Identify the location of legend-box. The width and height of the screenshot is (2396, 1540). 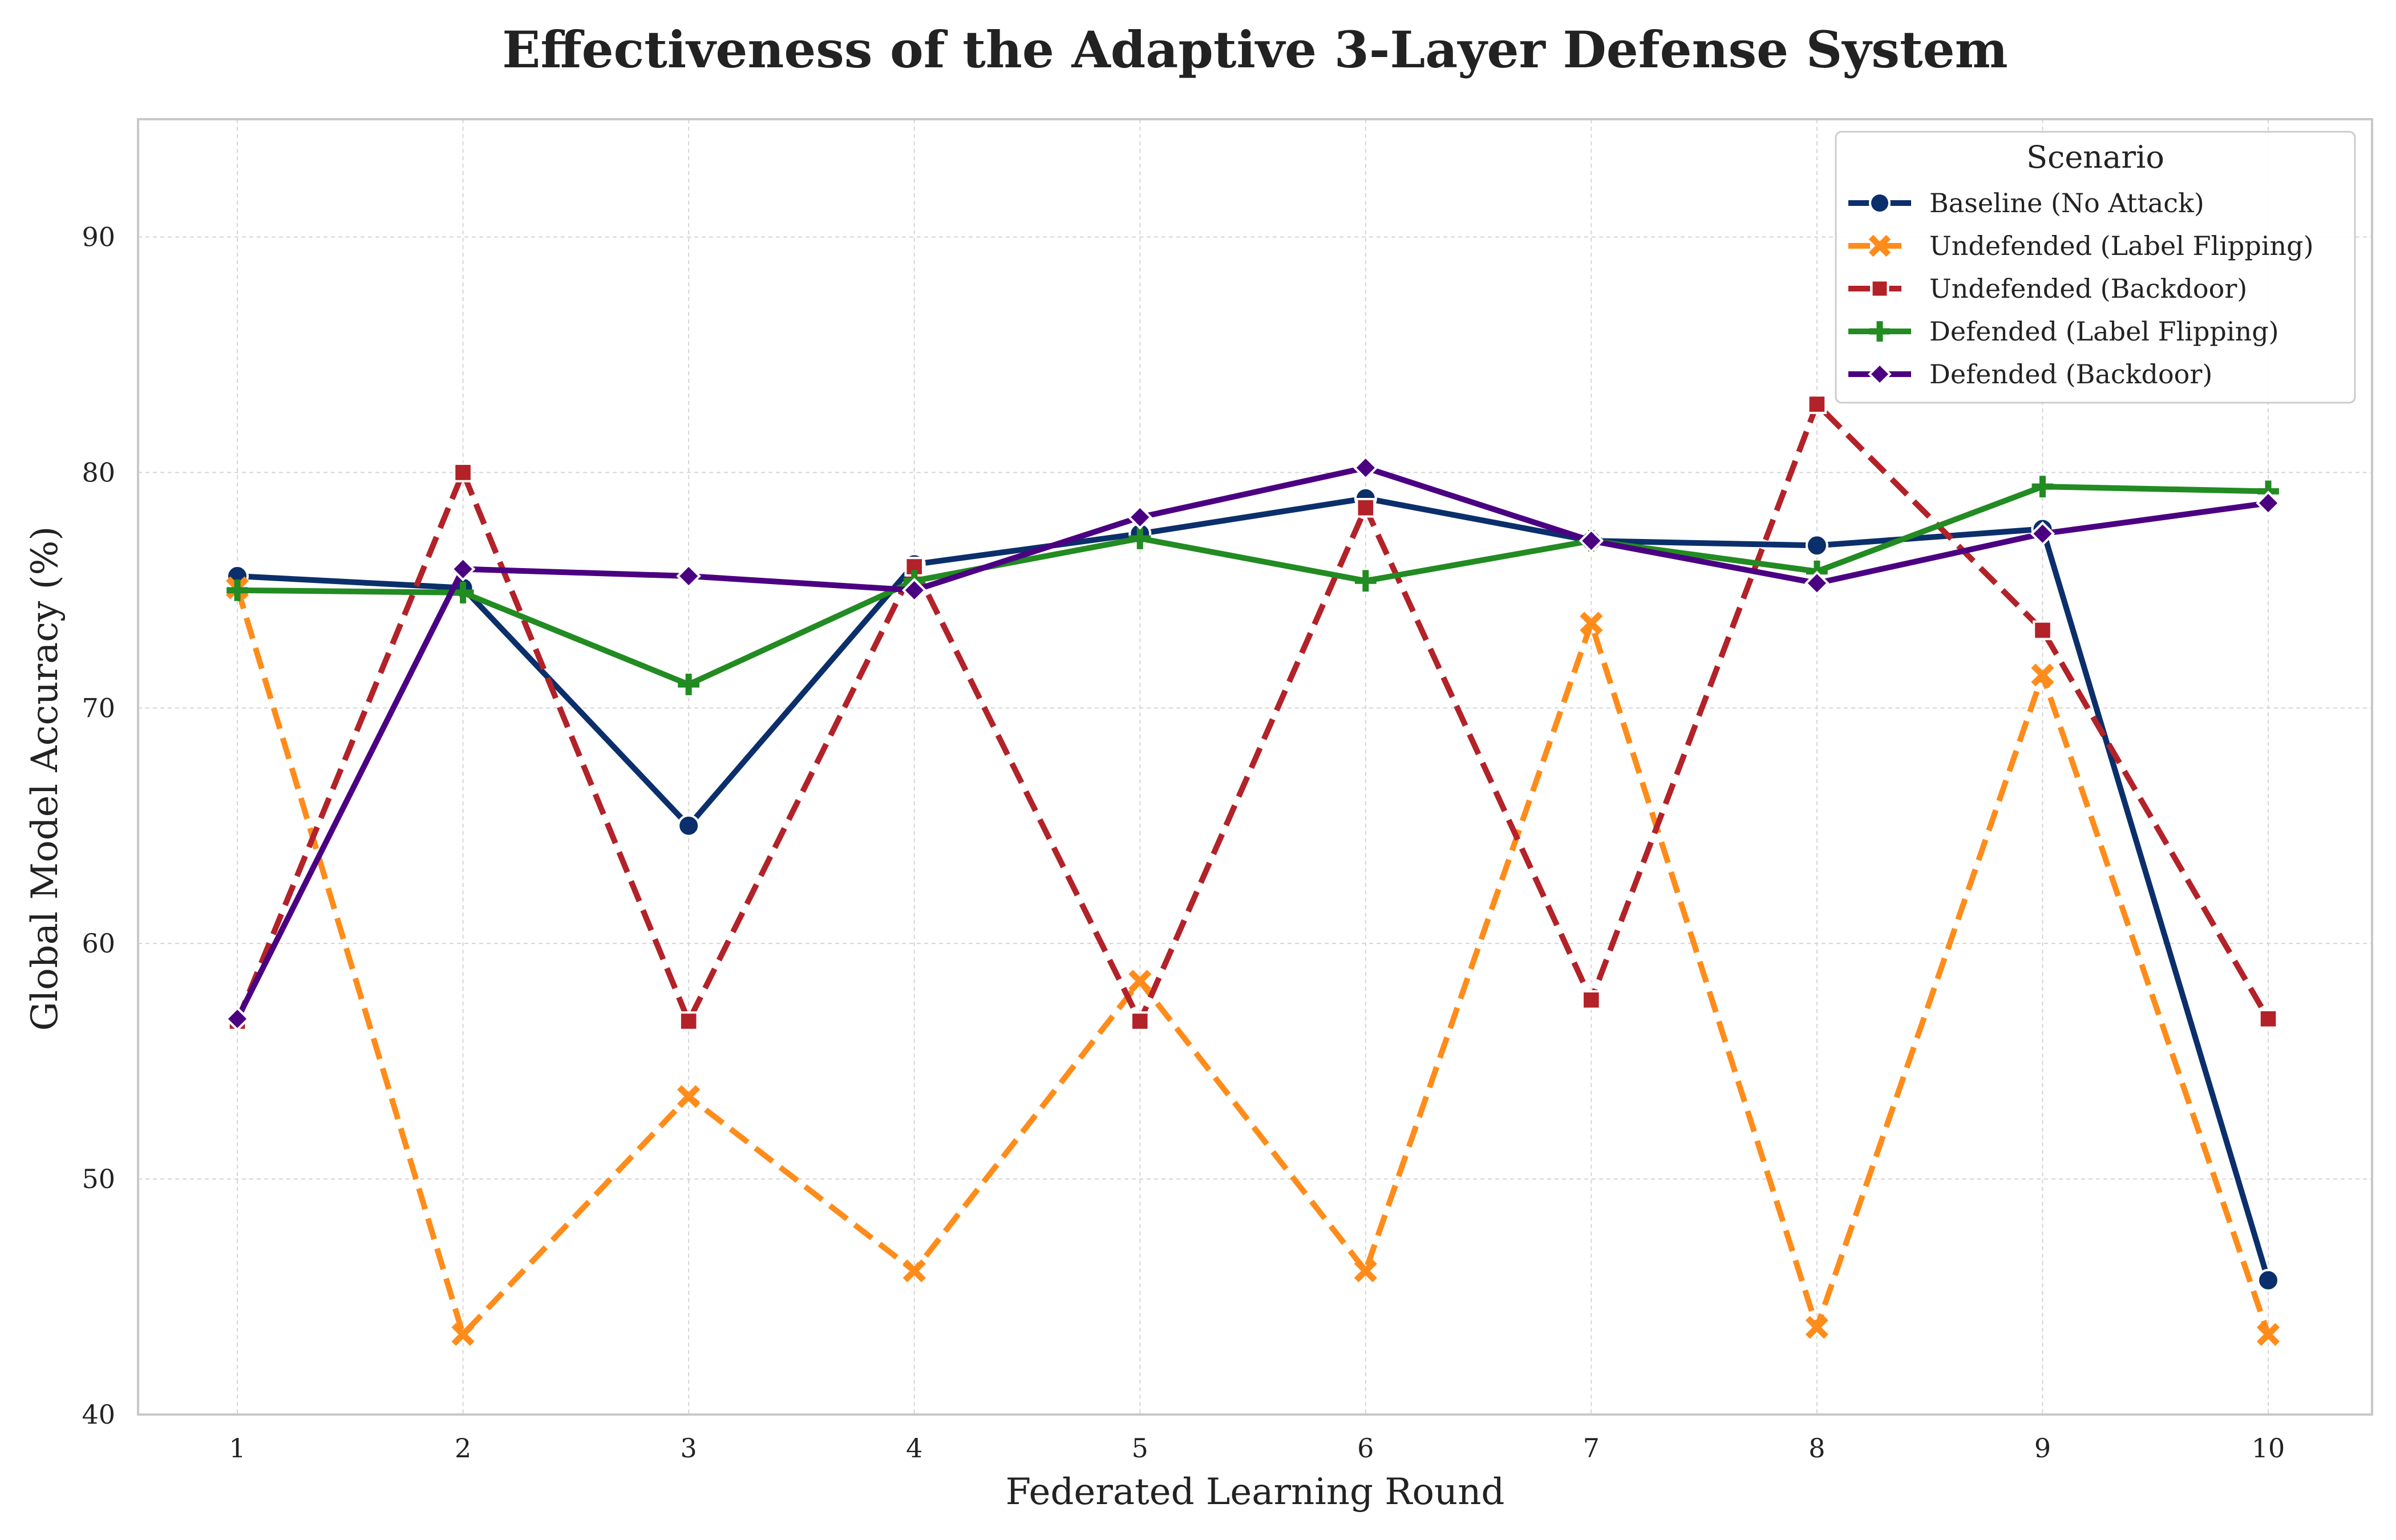
(2095, 268).